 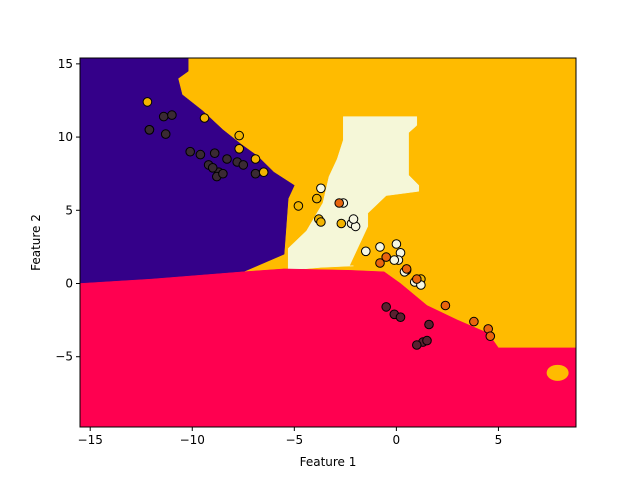 I want to click on y-tick-label: 5, so click(x=69, y=210).